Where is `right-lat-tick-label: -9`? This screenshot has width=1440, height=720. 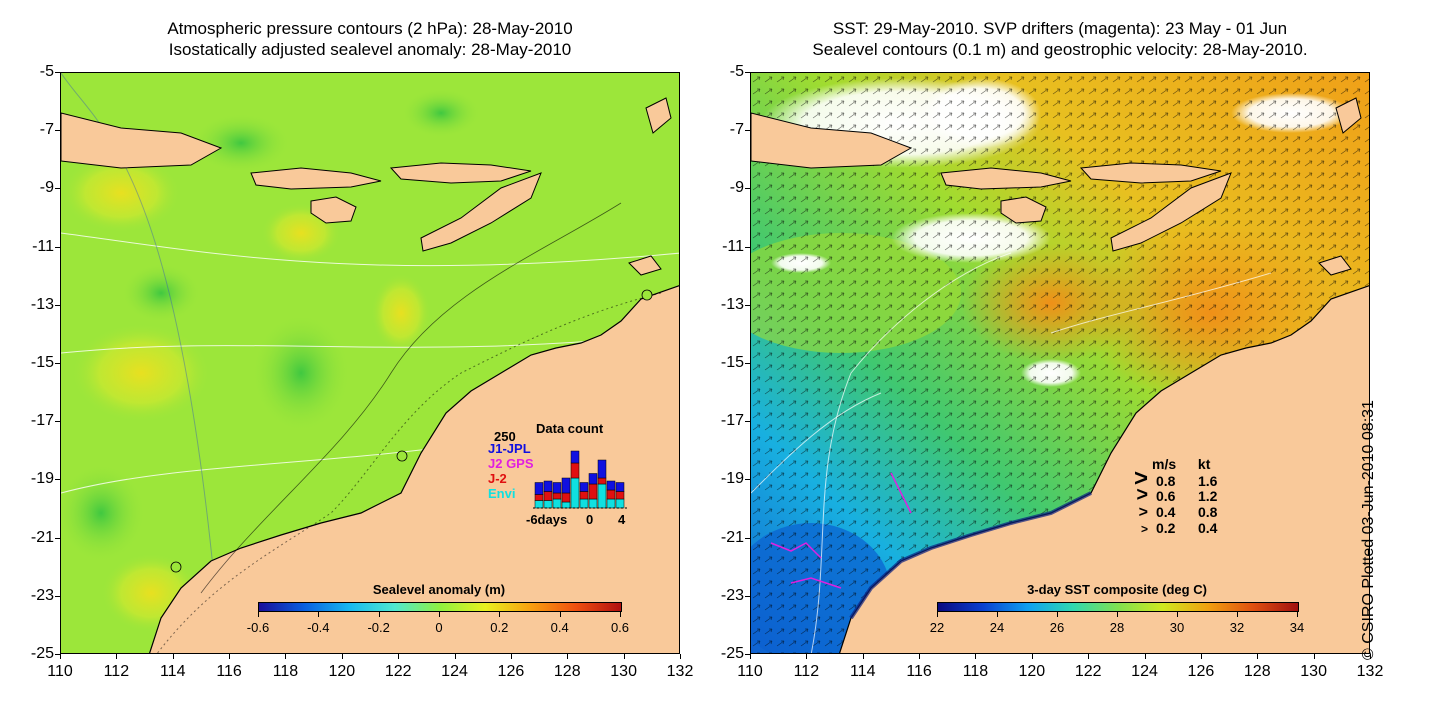 right-lat-tick-label: -9 is located at coordinates (736, 188).